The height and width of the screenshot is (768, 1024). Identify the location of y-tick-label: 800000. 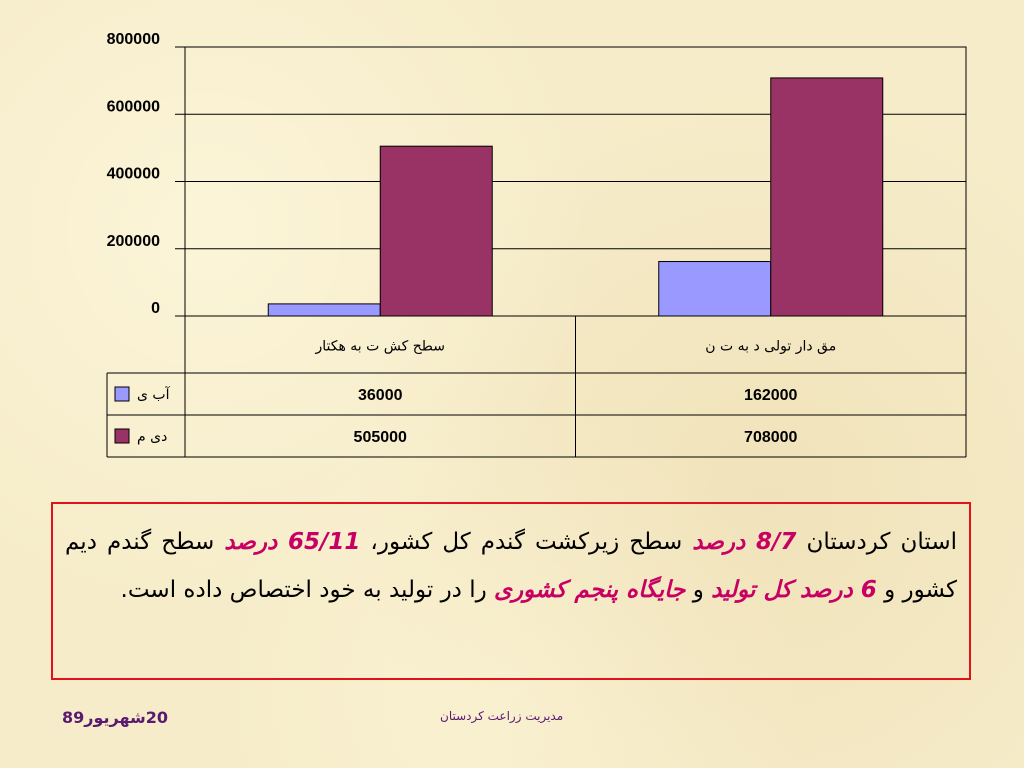
(133, 39).